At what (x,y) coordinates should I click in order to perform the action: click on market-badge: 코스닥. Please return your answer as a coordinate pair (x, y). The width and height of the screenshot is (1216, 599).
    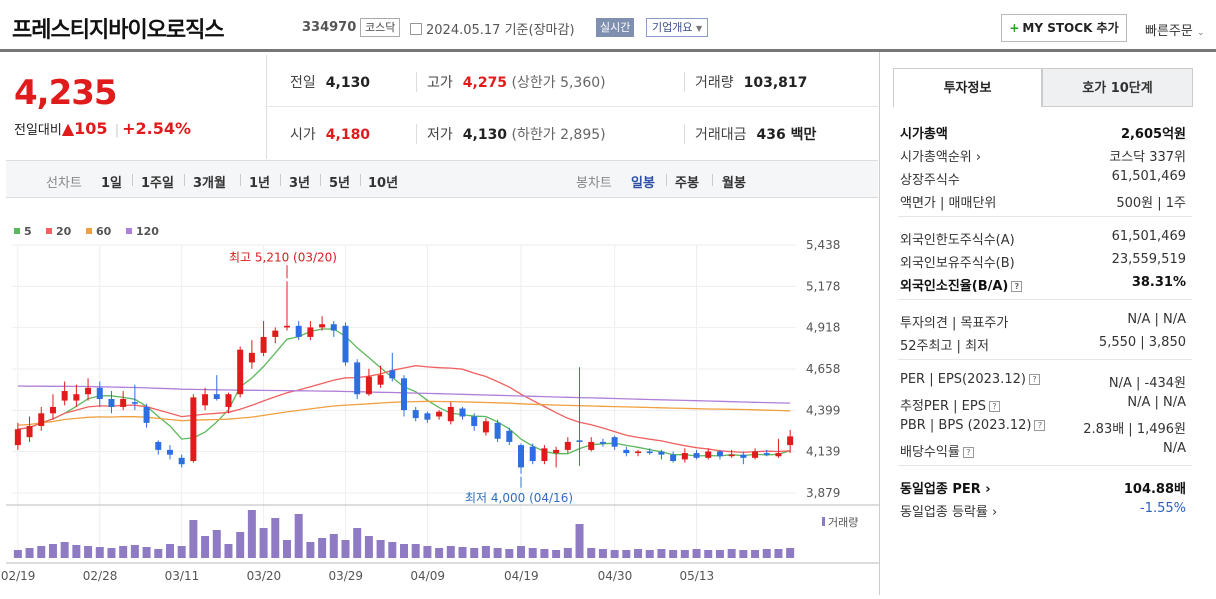
    Looking at the image, I should click on (380, 27).